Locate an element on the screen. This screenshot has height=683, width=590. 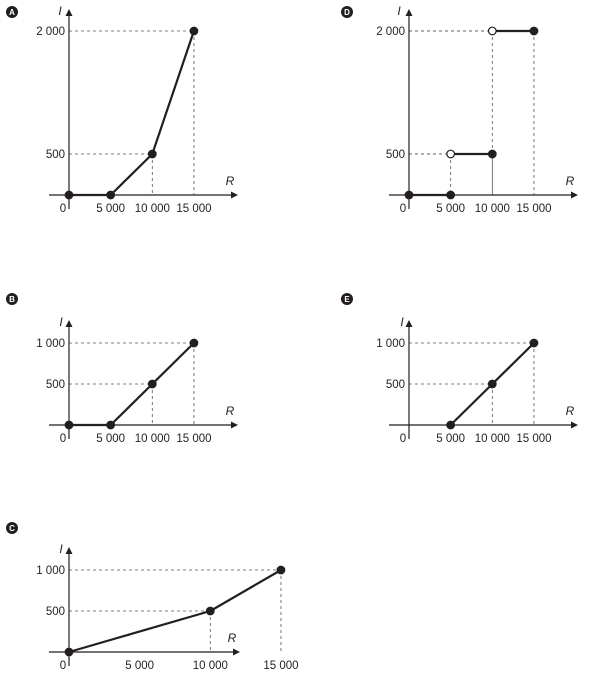
graph-option-d: D I R 0 5 000 10 000 15 000 500 2 000 is located at coordinates (459, 109).